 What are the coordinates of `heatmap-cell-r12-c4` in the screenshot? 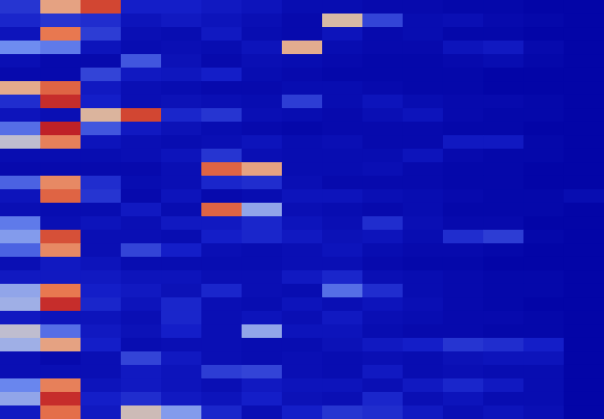 It's located at (181, 169).